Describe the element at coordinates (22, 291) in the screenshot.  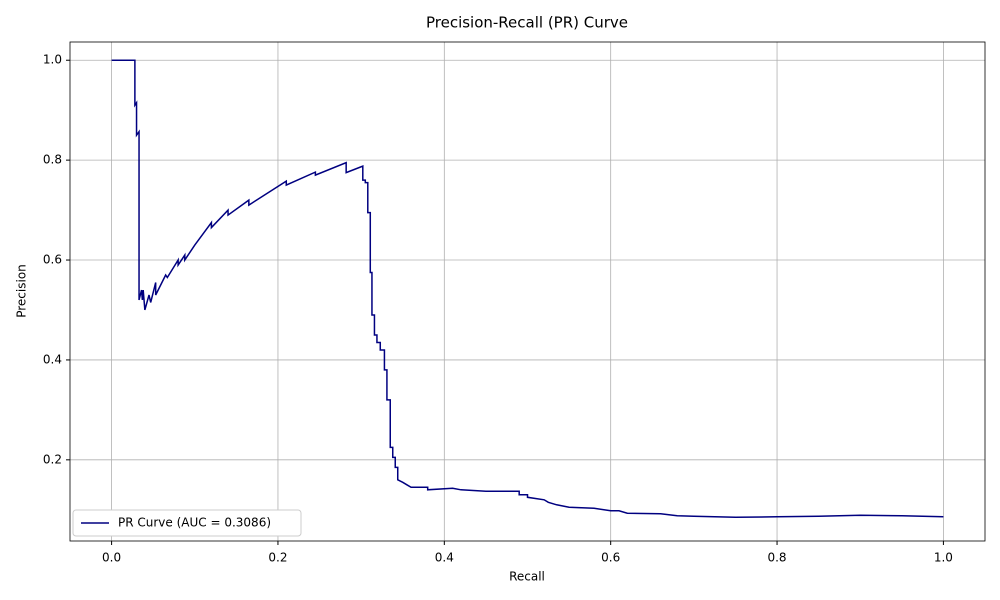
I see `y-axis-label: Precision` at that location.